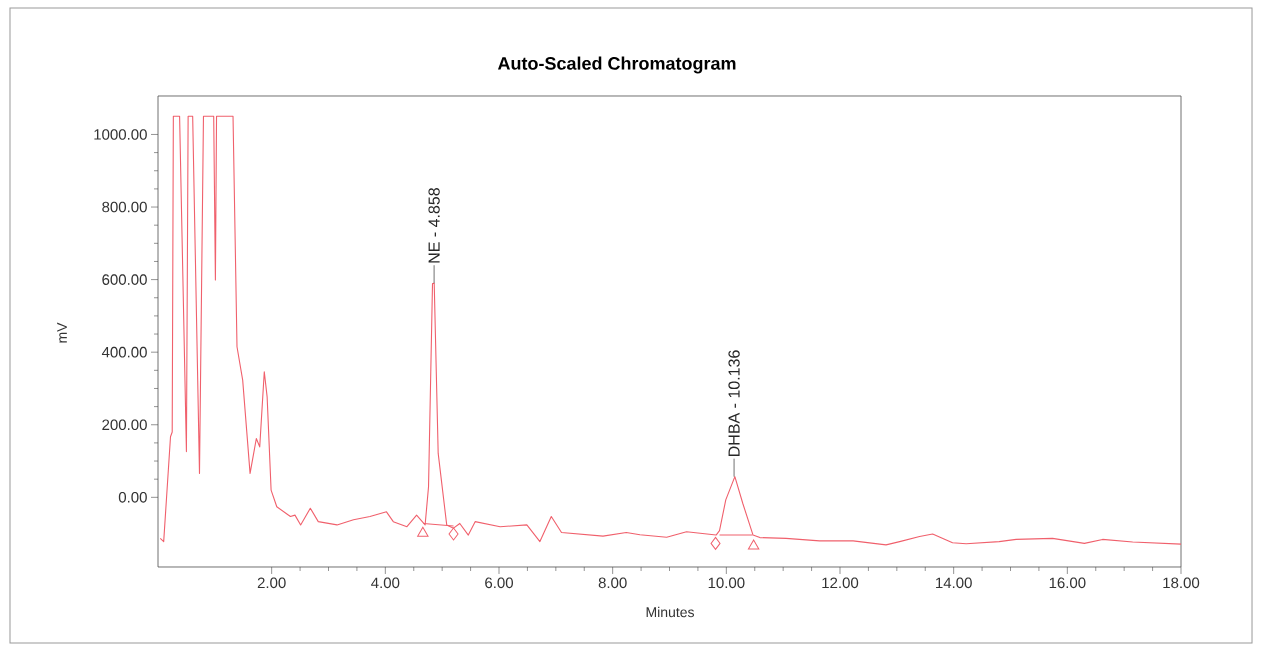 The image size is (1264, 651). I want to click on annotation: NE - 4.858, so click(434, 225).